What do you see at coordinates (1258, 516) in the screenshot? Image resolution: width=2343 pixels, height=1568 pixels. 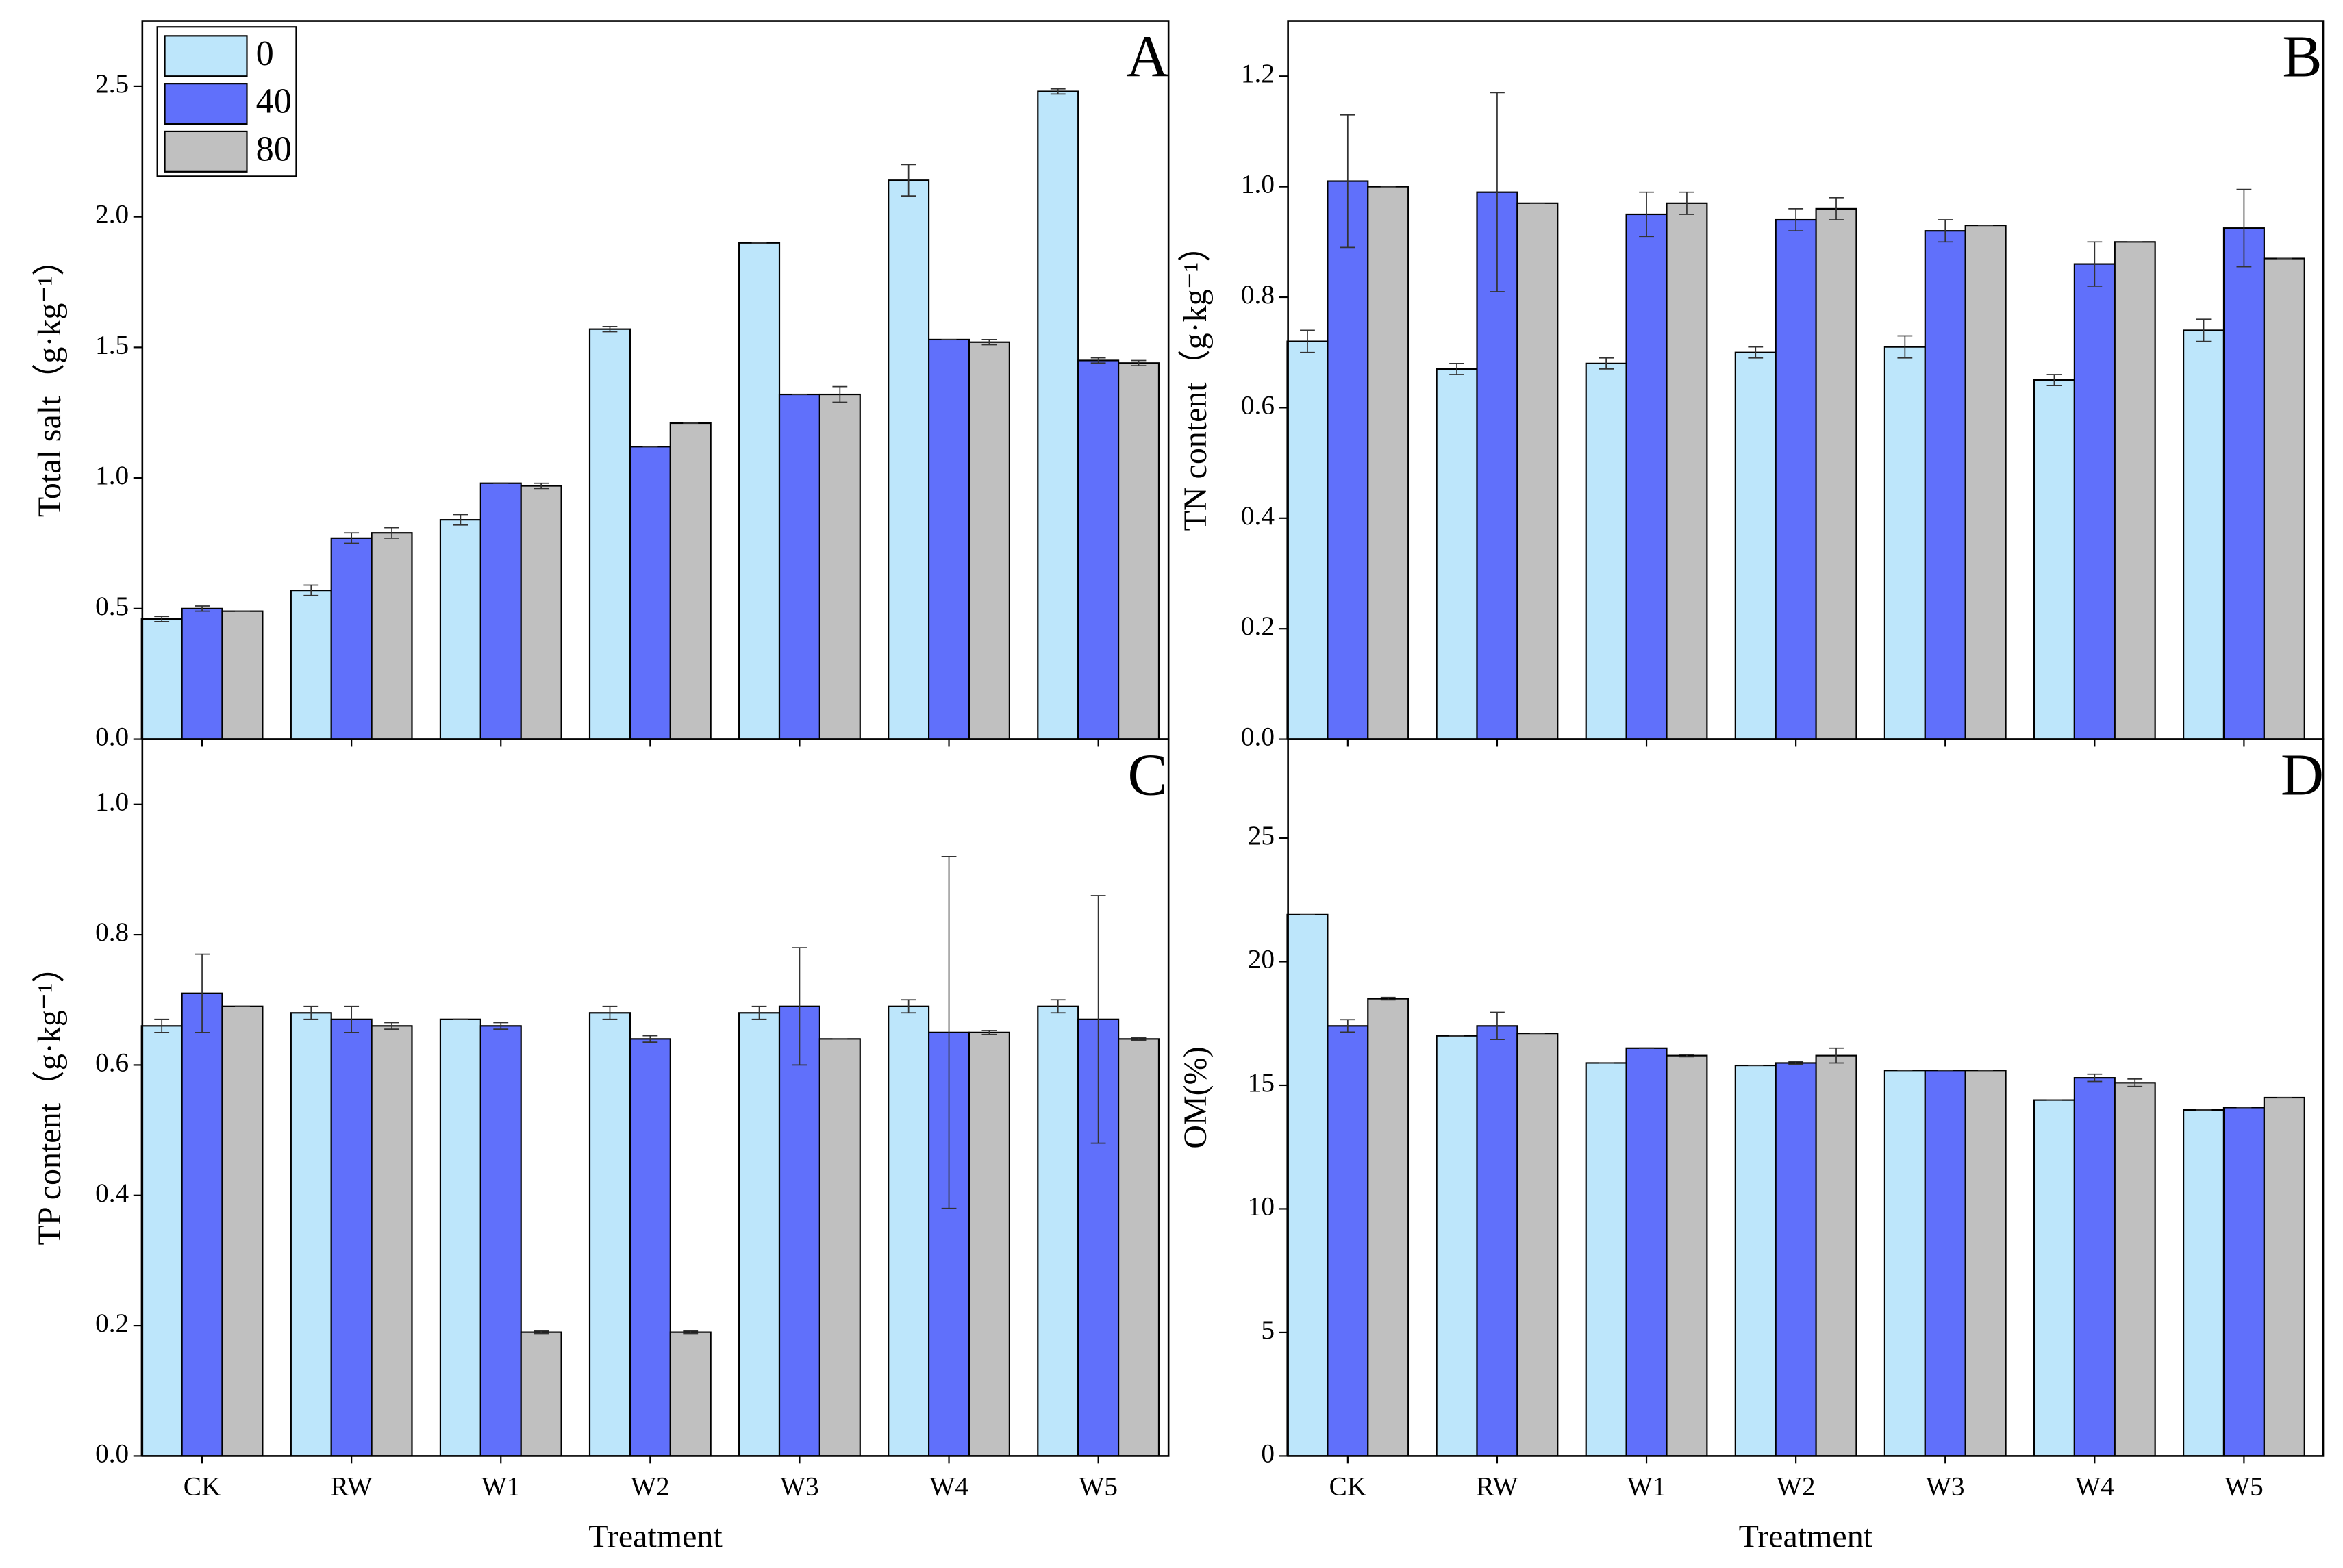 I see `y-tick-label: 0.4` at bounding box center [1258, 516].